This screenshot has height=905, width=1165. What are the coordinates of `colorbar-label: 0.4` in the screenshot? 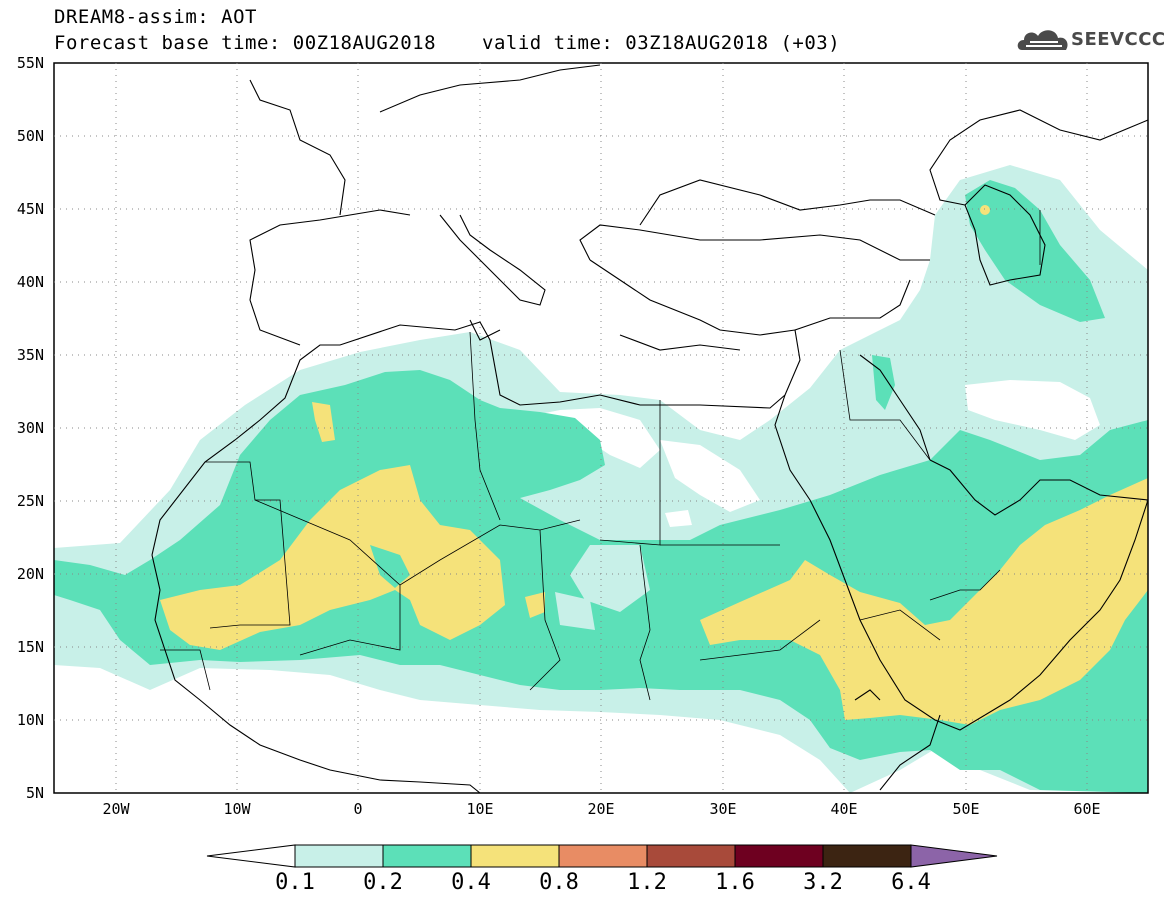 It's located at (471, 882).